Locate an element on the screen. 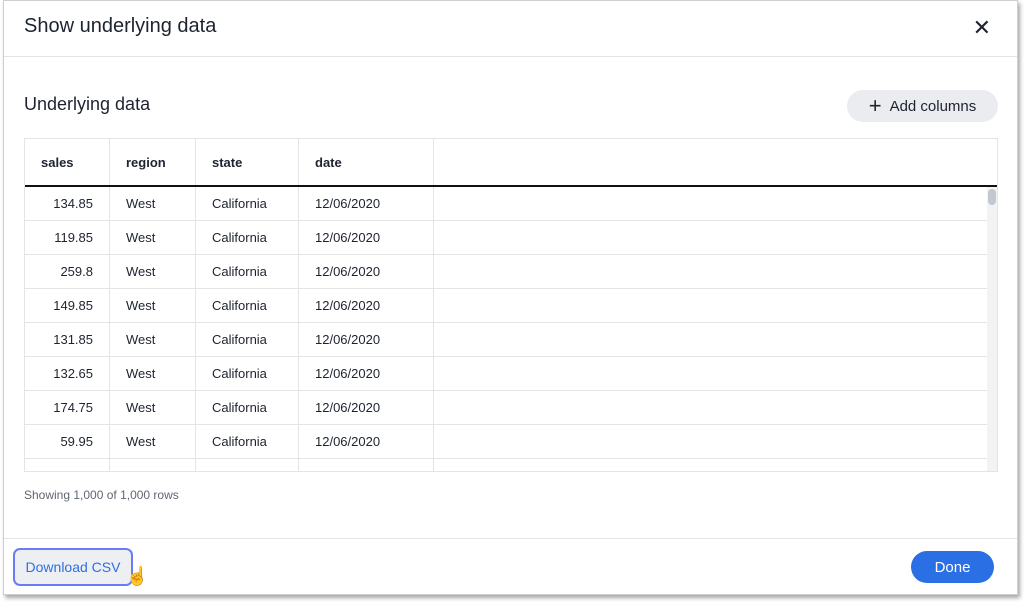 This screenshot has height=602, width=1025. done-button: Done is located at coordinates (952, 567).